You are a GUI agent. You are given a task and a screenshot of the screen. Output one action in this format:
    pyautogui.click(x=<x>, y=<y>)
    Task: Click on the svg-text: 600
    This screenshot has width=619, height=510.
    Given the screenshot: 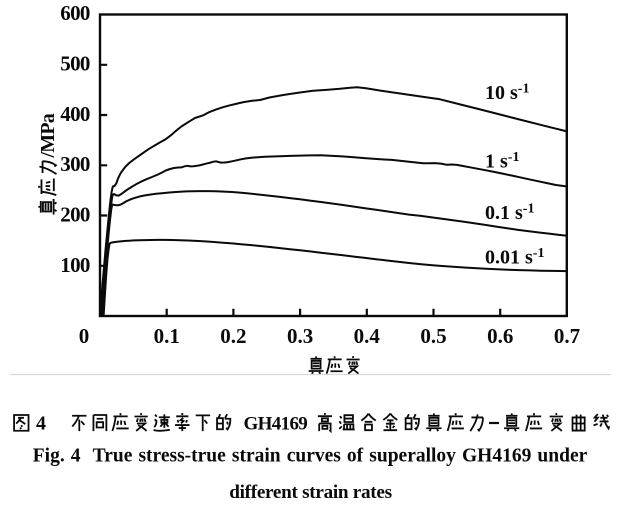 What is the action you would take?
    pyautogui.click(x=75, y=13)
    